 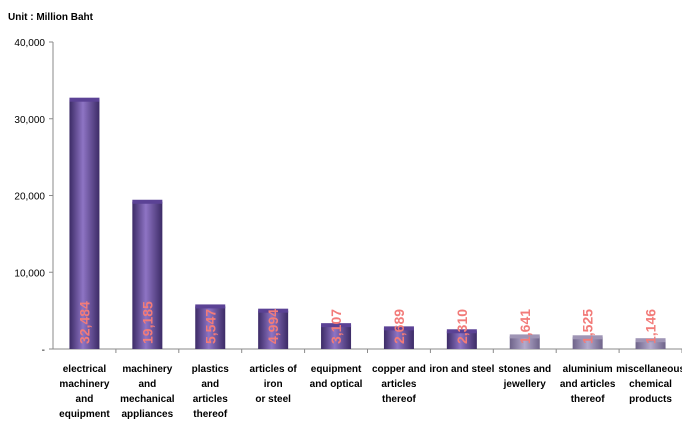 What do you see at coordinates (588, 326) in the screenshot?
I see `bar-value-label: 1,525` at bounding box center [588, 326].